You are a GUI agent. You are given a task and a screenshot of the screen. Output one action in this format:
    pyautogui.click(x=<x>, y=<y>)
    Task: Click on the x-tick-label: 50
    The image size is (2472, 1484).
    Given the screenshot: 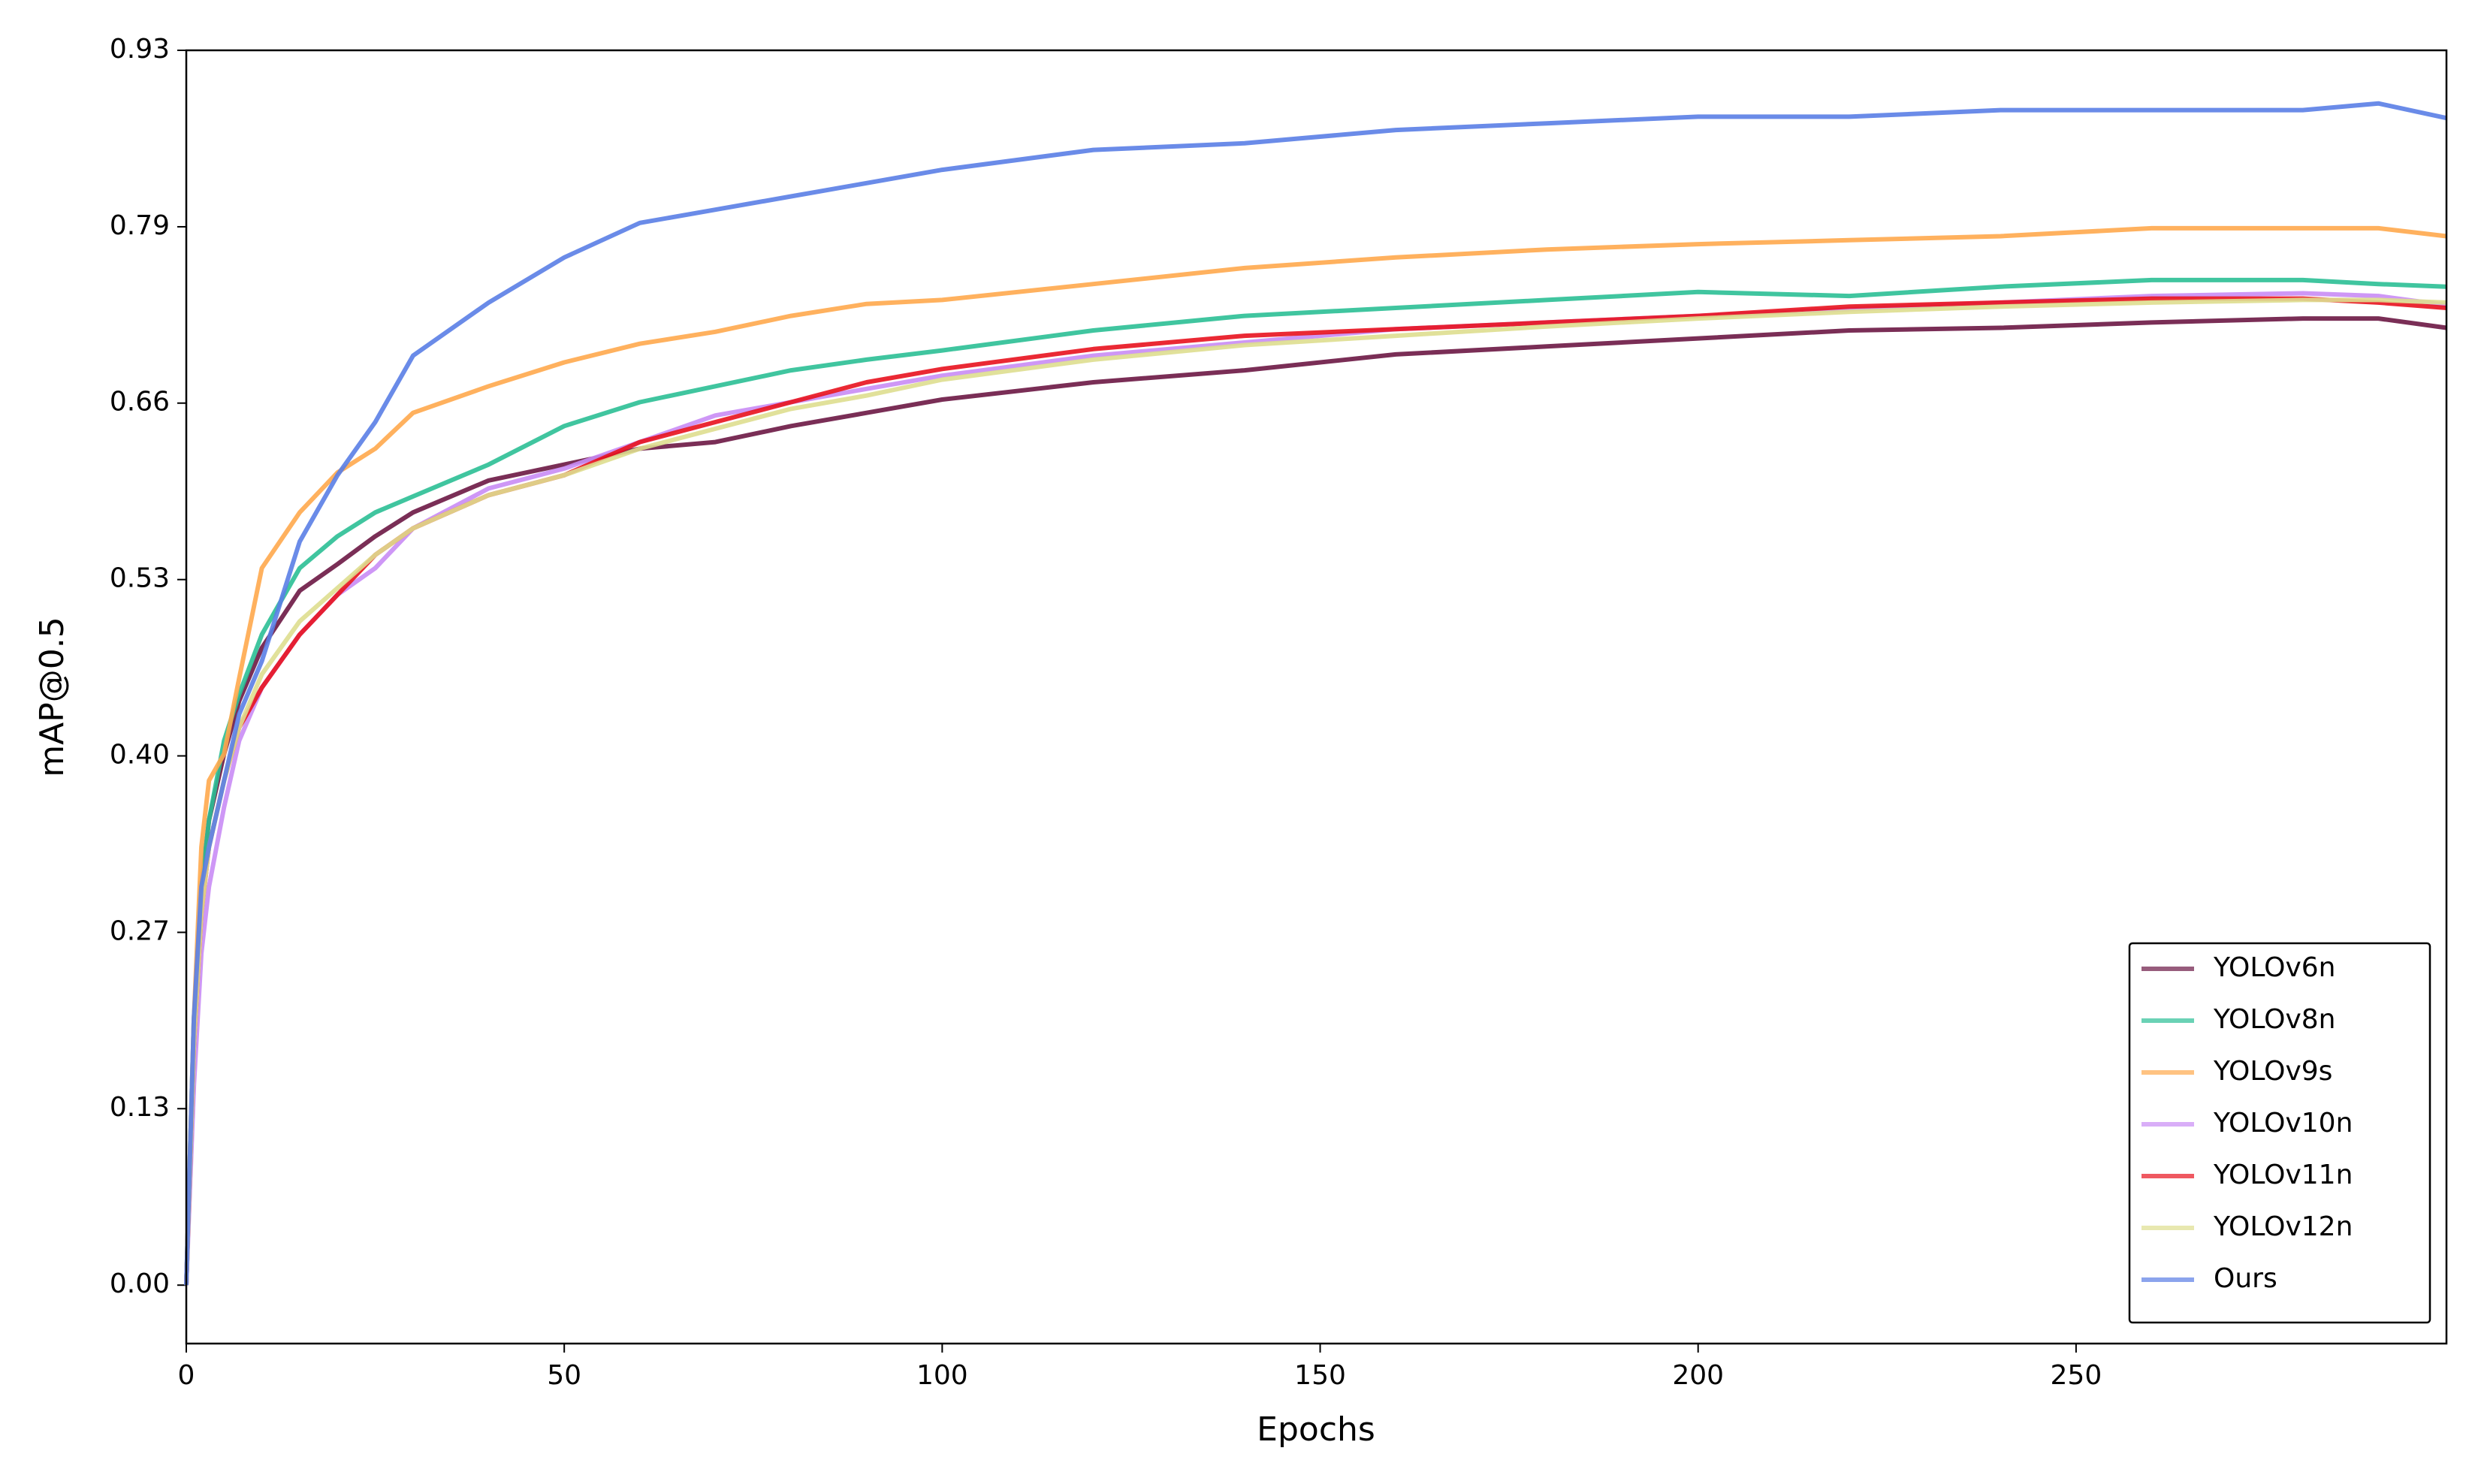 What is the action you would take?
    pyautogui.click(x=564, y=1375)
    